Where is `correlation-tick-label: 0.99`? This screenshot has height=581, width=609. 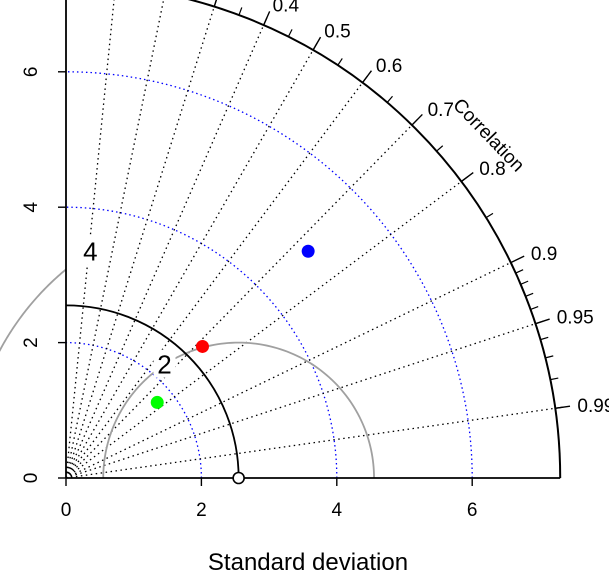 correlation-tick-label: 0.99 is located at coordinates (593, 406).